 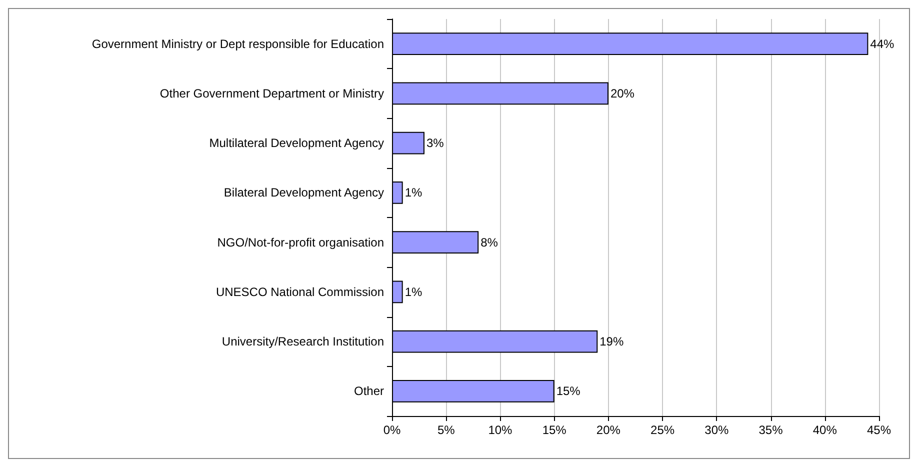 I want to click on y-tick-label: University/Research Institution, so click(x=303, y=341).